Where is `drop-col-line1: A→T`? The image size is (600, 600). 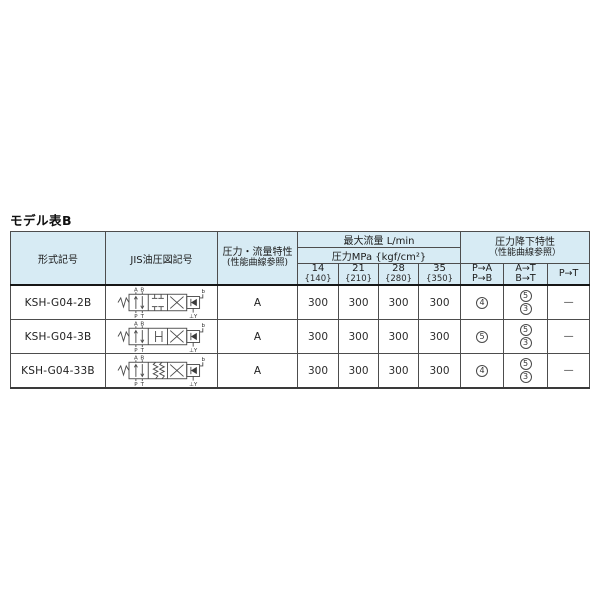 drop-col-line1: A→T is located at coordinates (525, 268).